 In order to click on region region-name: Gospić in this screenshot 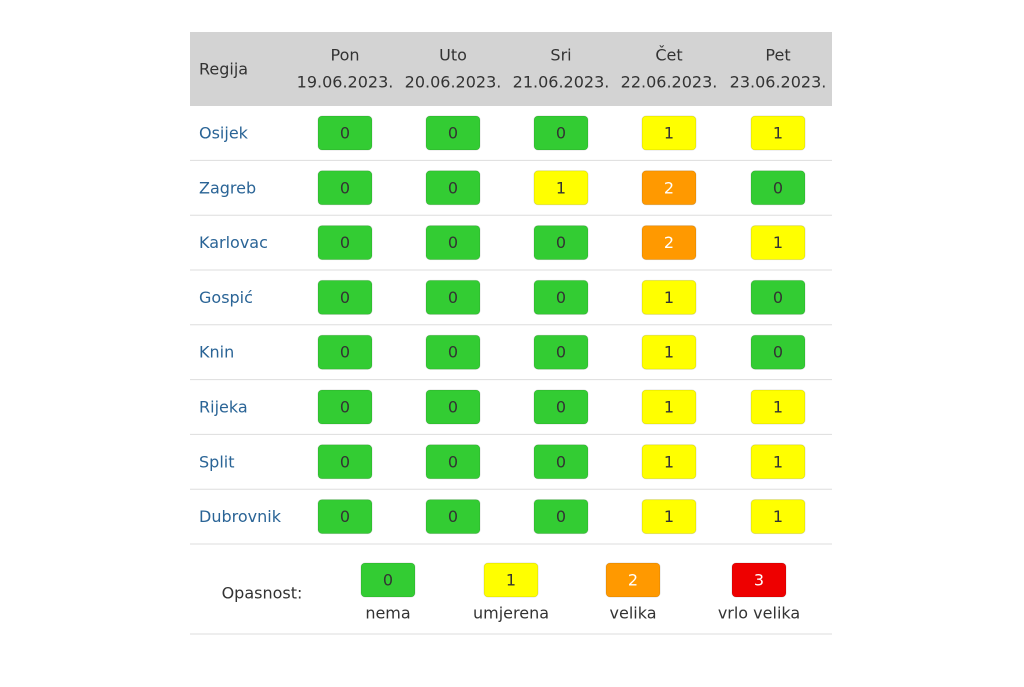, I will do `click(226, 297)`.